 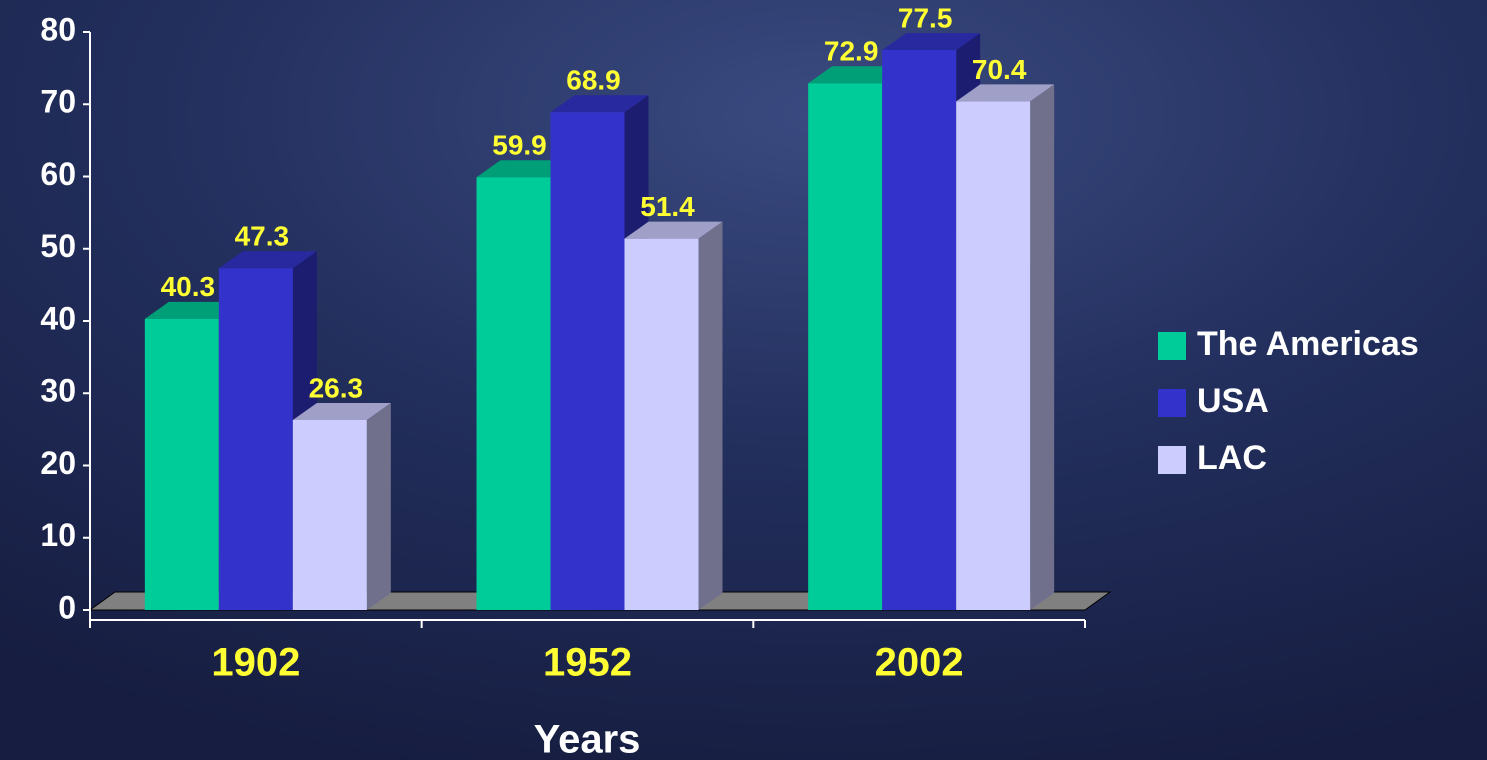 I want to click on y-tick-label: 80, so click(x=58, y=29).